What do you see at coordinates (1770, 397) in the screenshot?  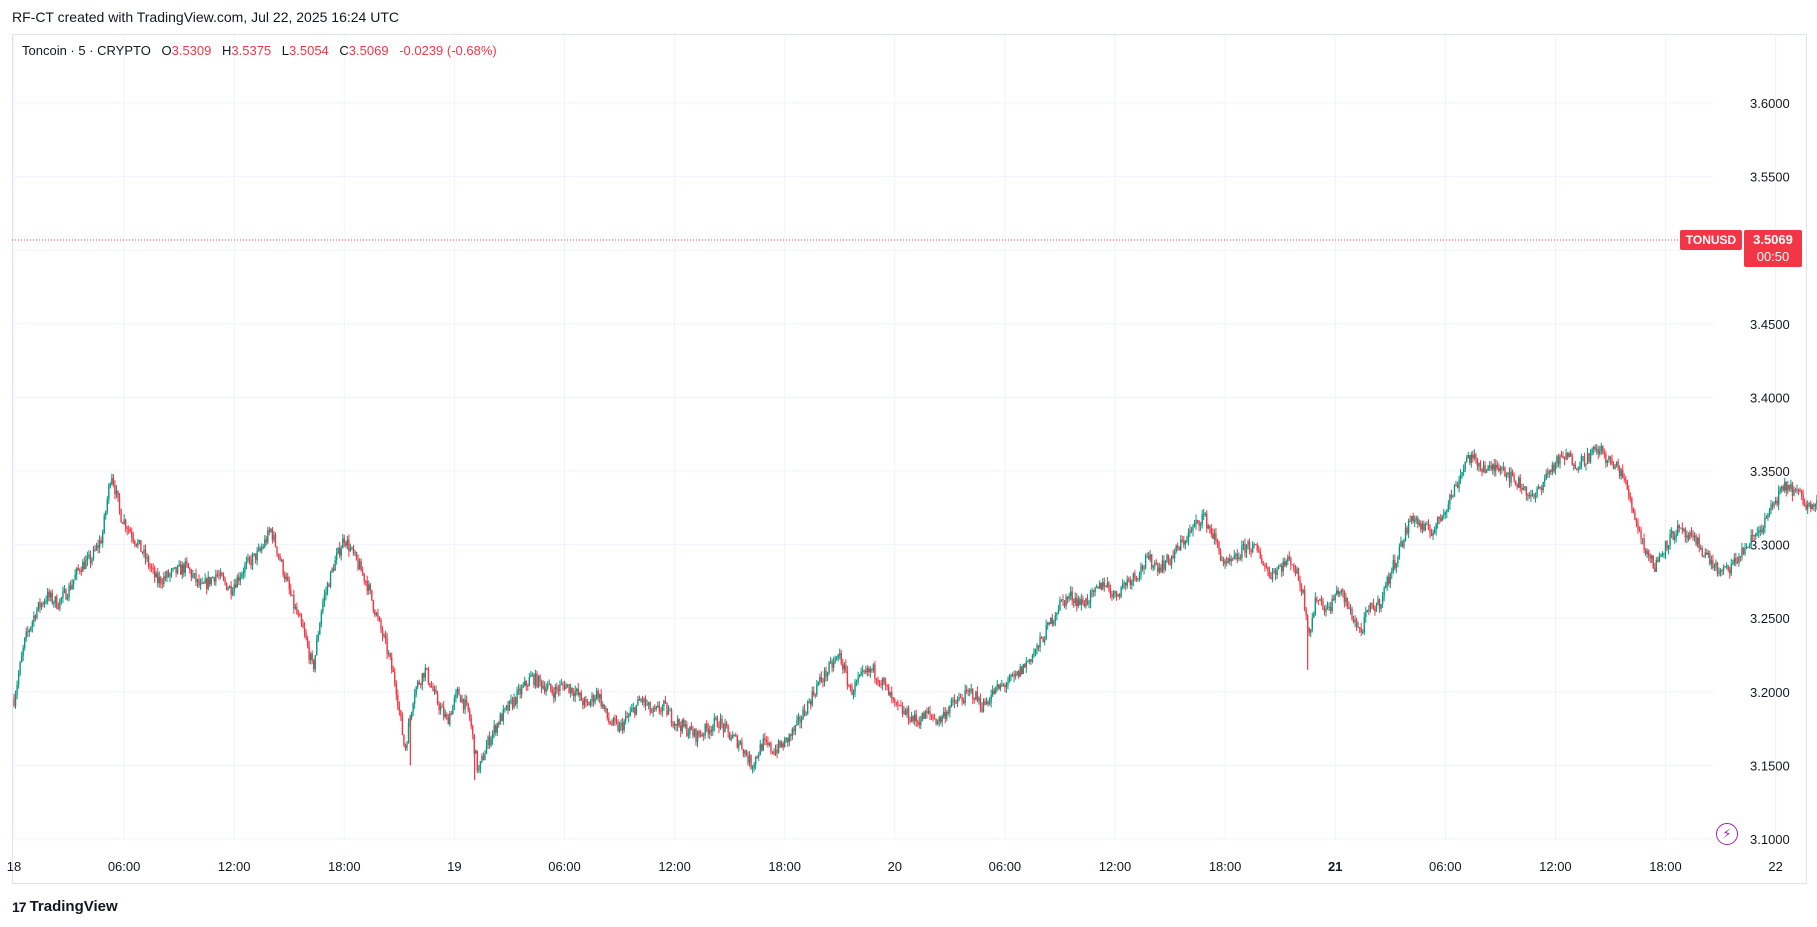 I see `y-tick-label: 3.4000` at bounding box center [1770, 397].